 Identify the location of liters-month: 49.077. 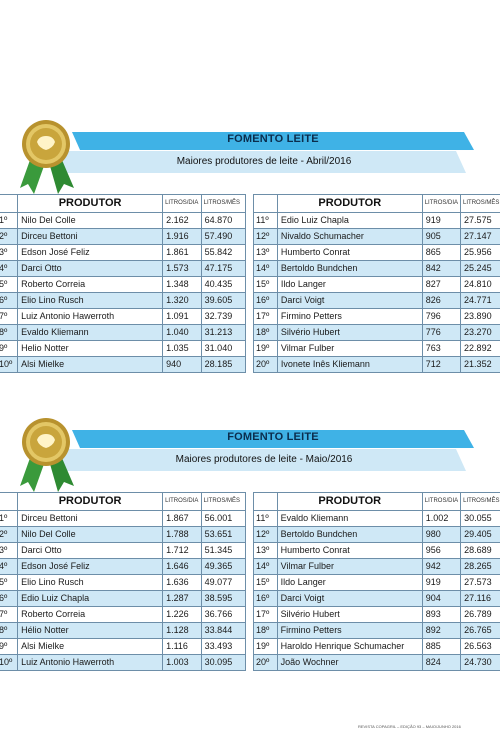
(223, 582).